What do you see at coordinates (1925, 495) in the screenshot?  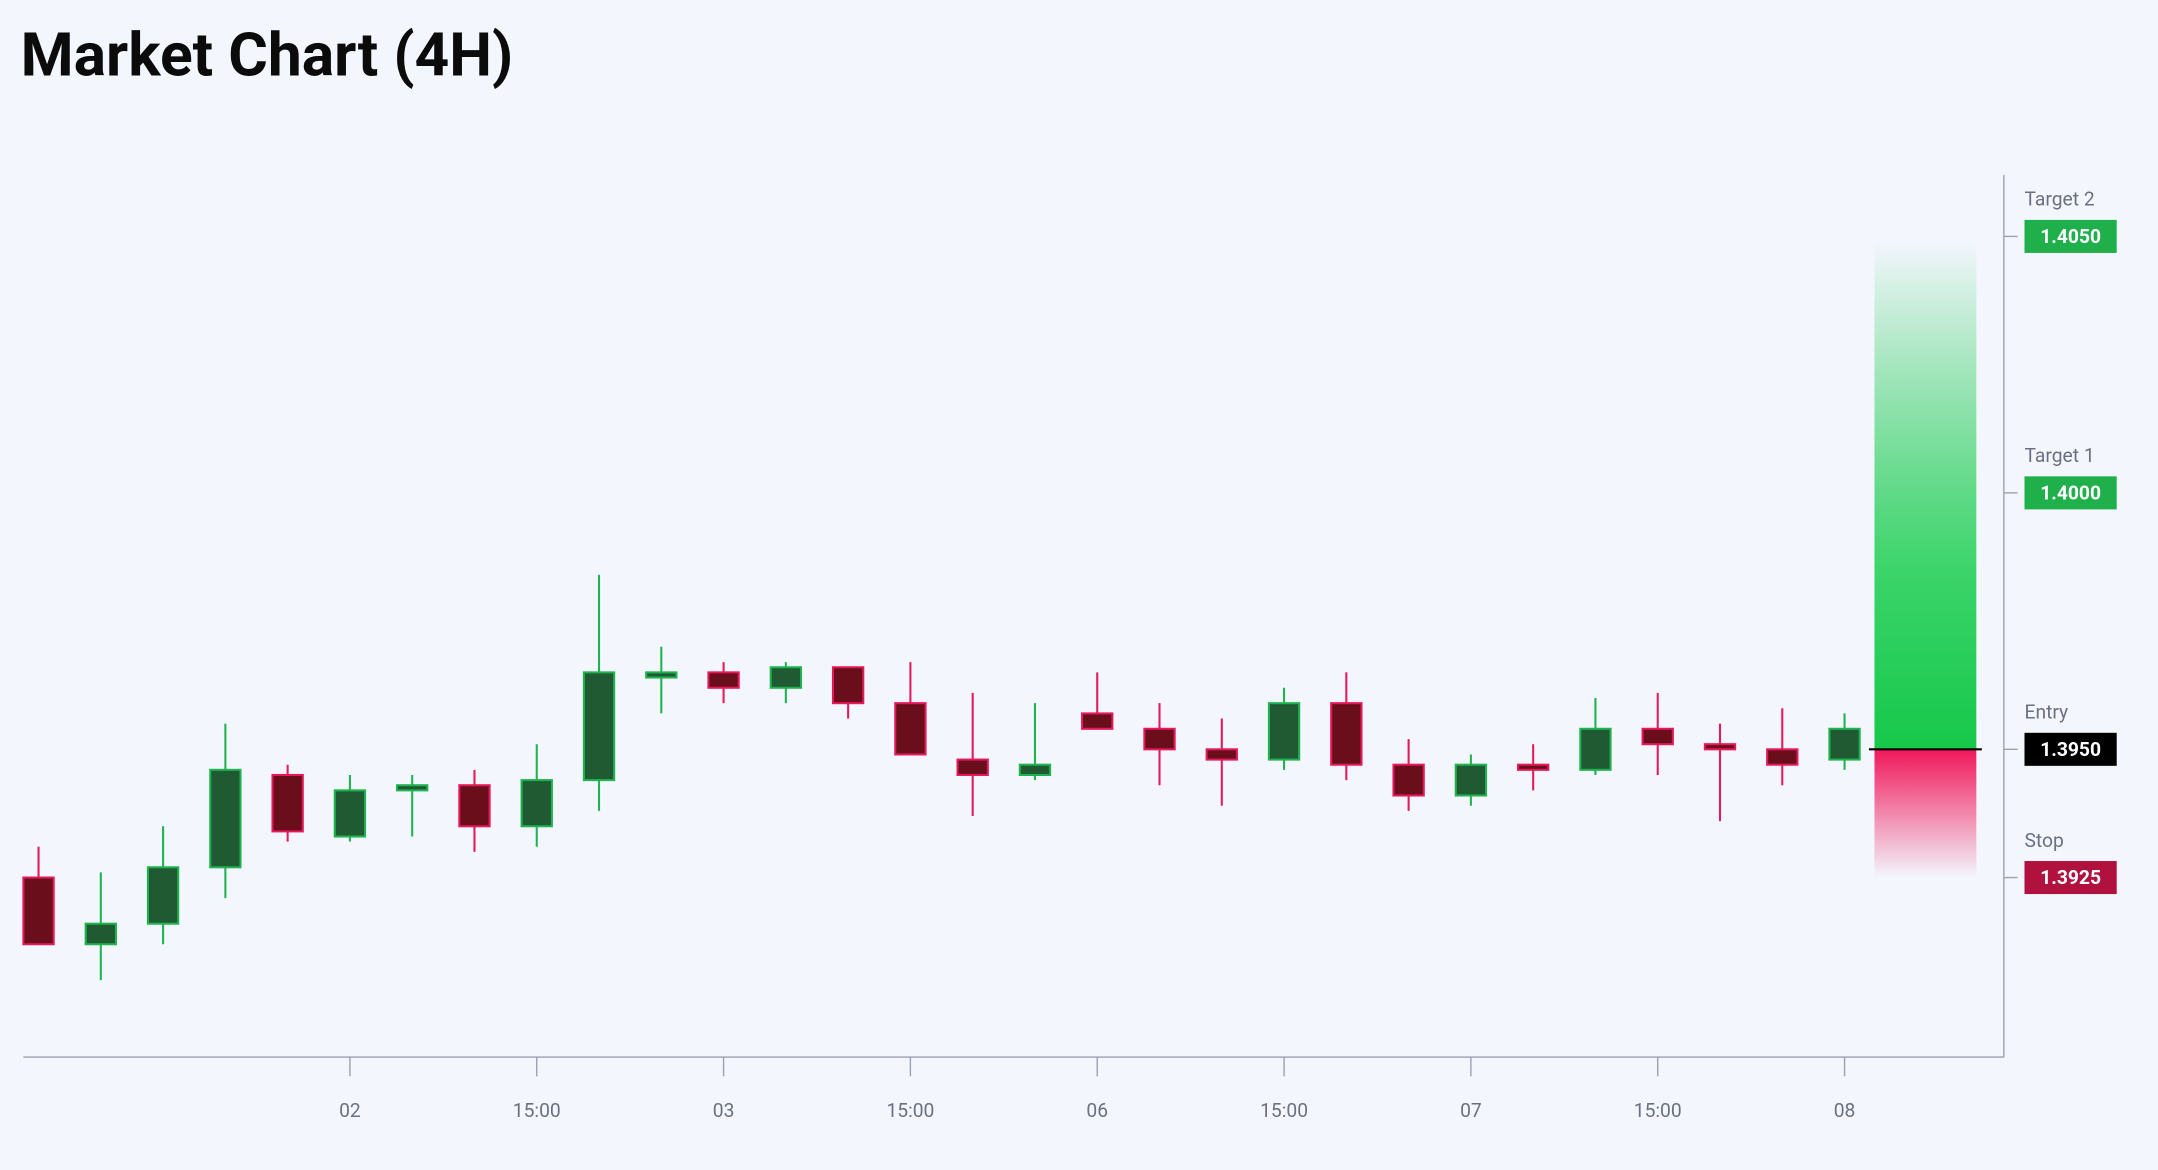 I see `profit-zone` at bounding box center [1925, 495].